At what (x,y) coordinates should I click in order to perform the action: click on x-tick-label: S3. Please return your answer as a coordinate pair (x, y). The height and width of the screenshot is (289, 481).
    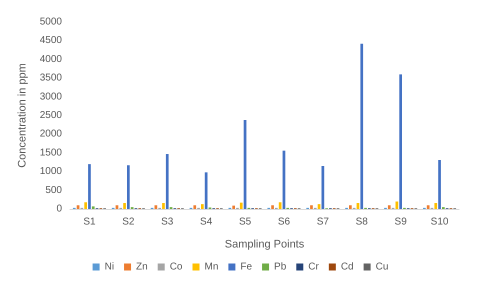
    Looking at the image, I should click on (167, 222).